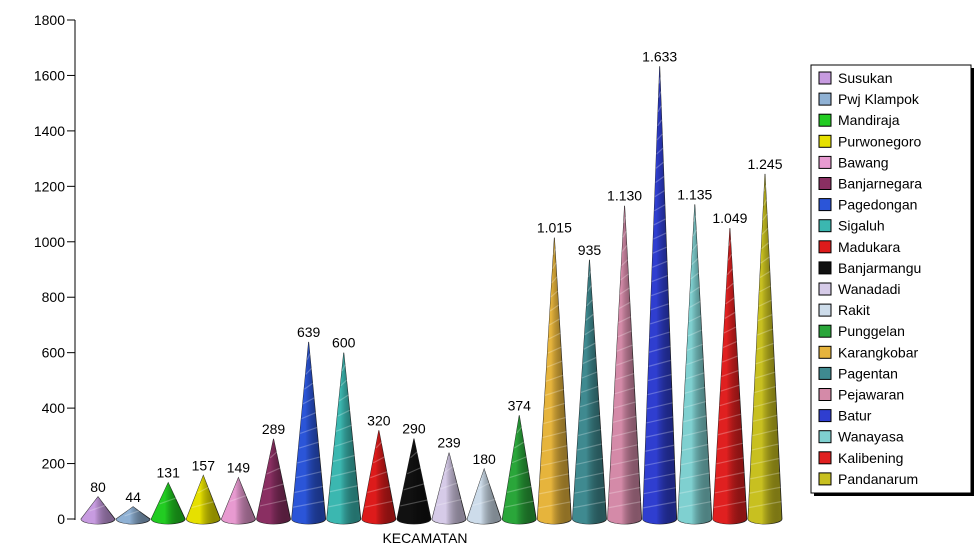 The width and height of the screenshot is (974, 546). I want to click on data-label: 1.015, so click(554, 228).